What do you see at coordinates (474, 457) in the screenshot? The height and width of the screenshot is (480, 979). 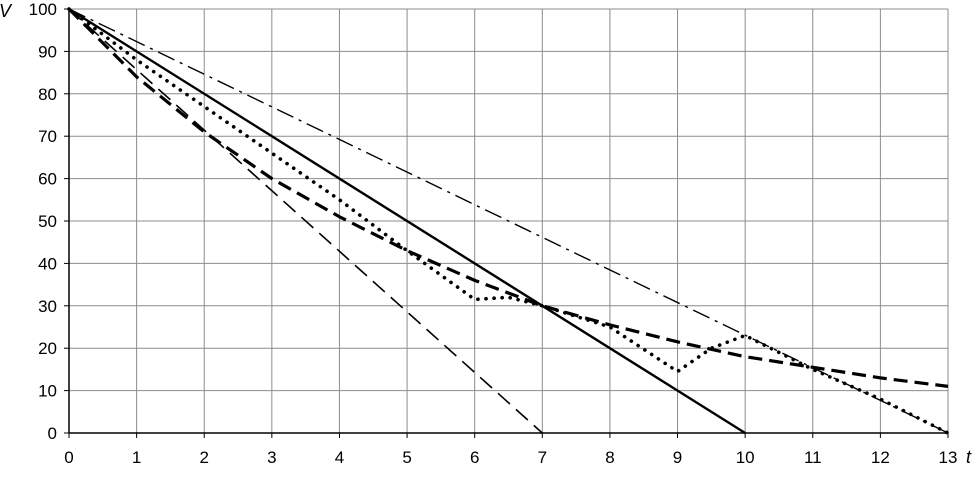 I see `x-tick-label: 6` at bounding box center [474, 457].